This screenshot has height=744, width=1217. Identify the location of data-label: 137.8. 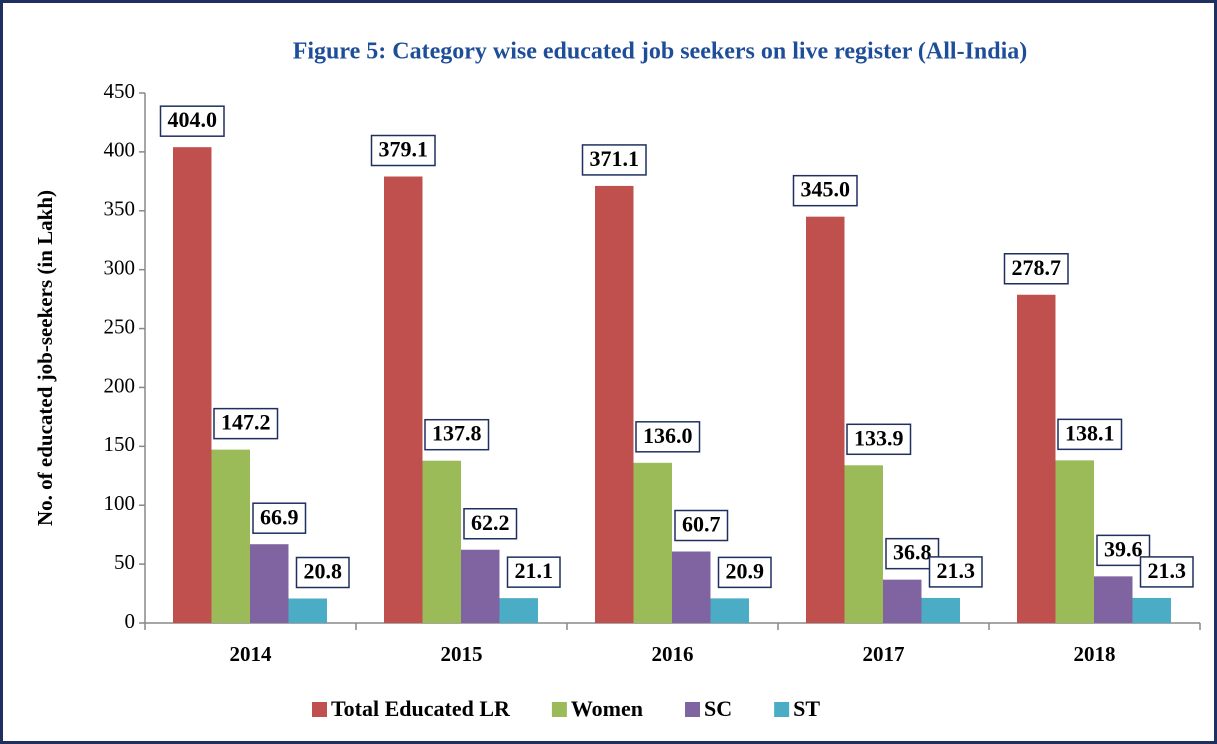
(457, 433).